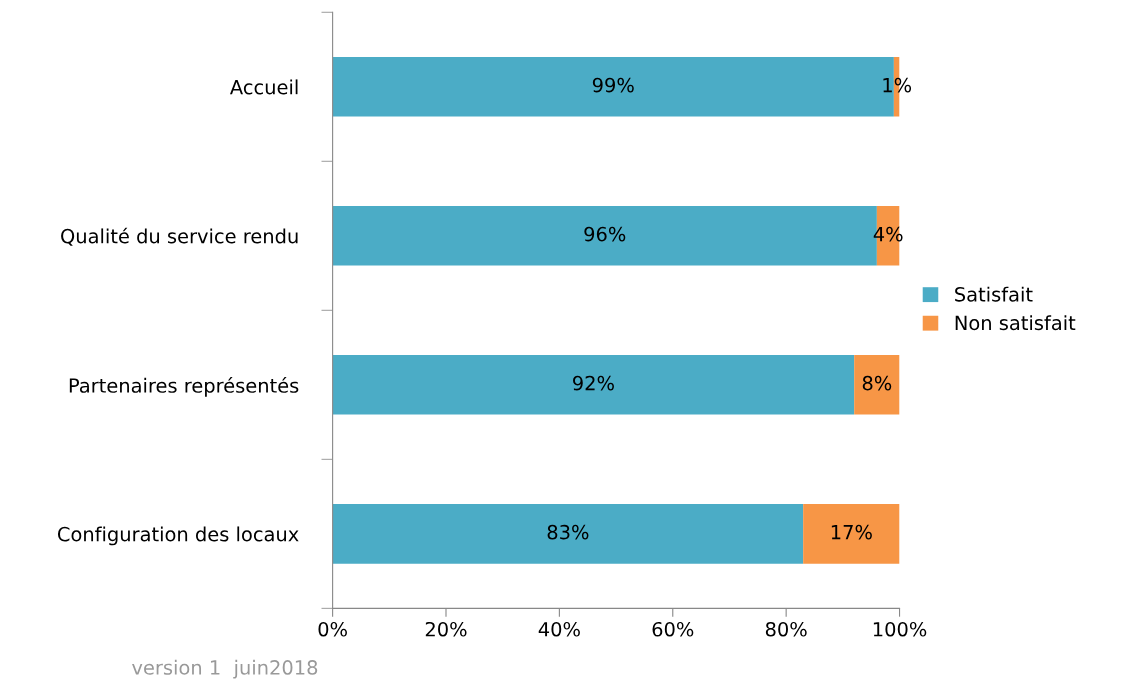  Describe the element at coordinates (184, 387) in the screenshot. I see `y-tick-label: Partenaires représentés` at that location.